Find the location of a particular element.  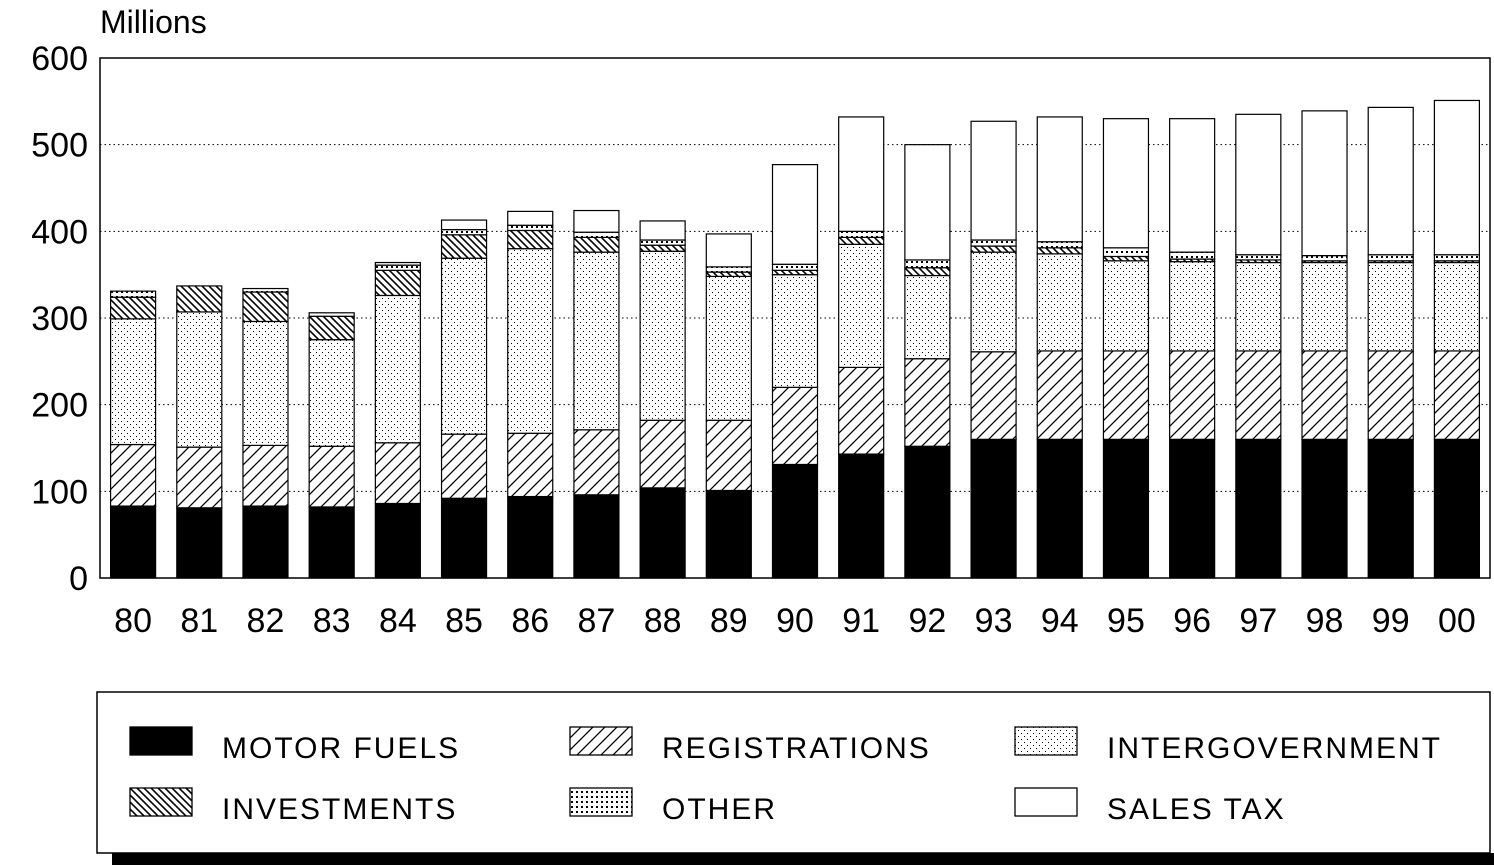

x-tick-label: 96 is located at coordinates (1192, 621).